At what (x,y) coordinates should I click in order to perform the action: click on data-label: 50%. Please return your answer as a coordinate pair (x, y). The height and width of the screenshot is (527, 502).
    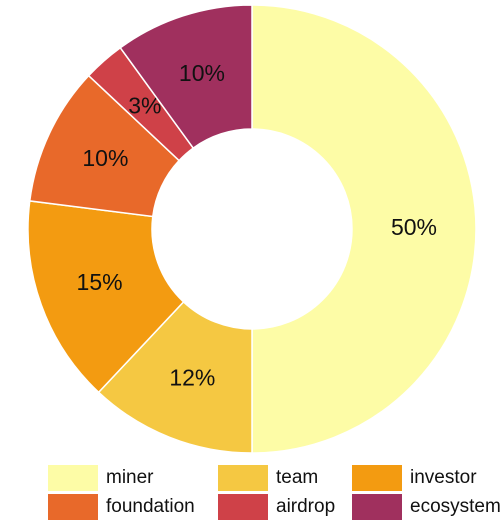
    Looking at the image, I should click on (414, 227).